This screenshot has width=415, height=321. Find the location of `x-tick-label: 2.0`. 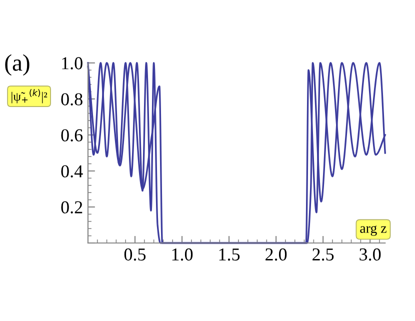

x-tick-label: 2.0 is located at coordinates (276, 254).